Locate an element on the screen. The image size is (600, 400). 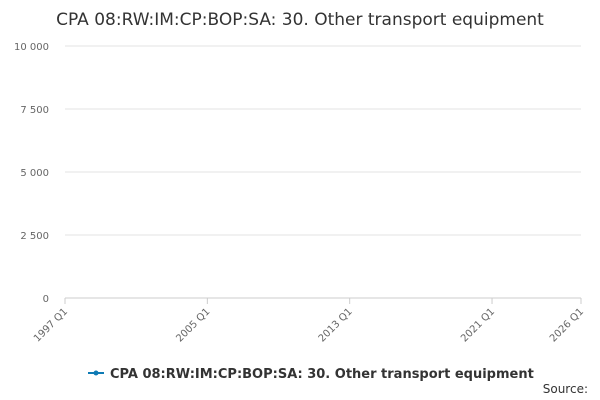
y-tick-label: 5 000 is located at coordinates (34, 173).